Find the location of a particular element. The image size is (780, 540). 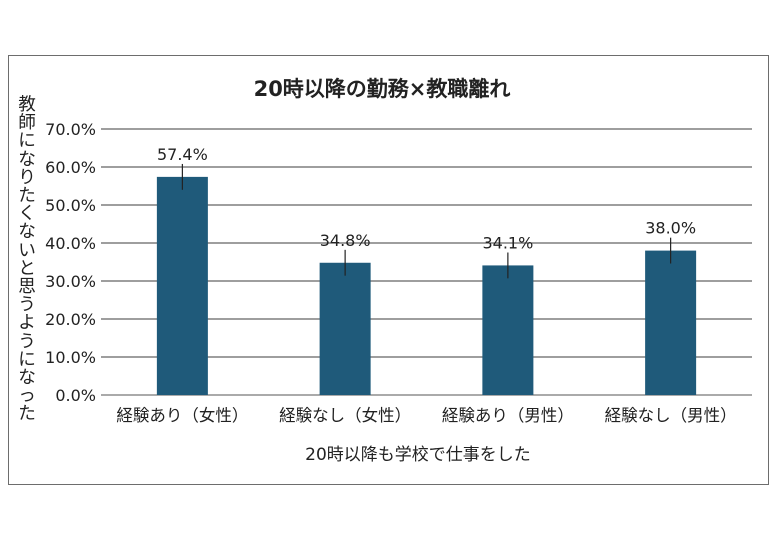

y-tick-labels: 0.0% 10.0% 20.0% 30.0% 40.0% 50.0% 60.0% 70.0% is located at coordinates (70, 262).